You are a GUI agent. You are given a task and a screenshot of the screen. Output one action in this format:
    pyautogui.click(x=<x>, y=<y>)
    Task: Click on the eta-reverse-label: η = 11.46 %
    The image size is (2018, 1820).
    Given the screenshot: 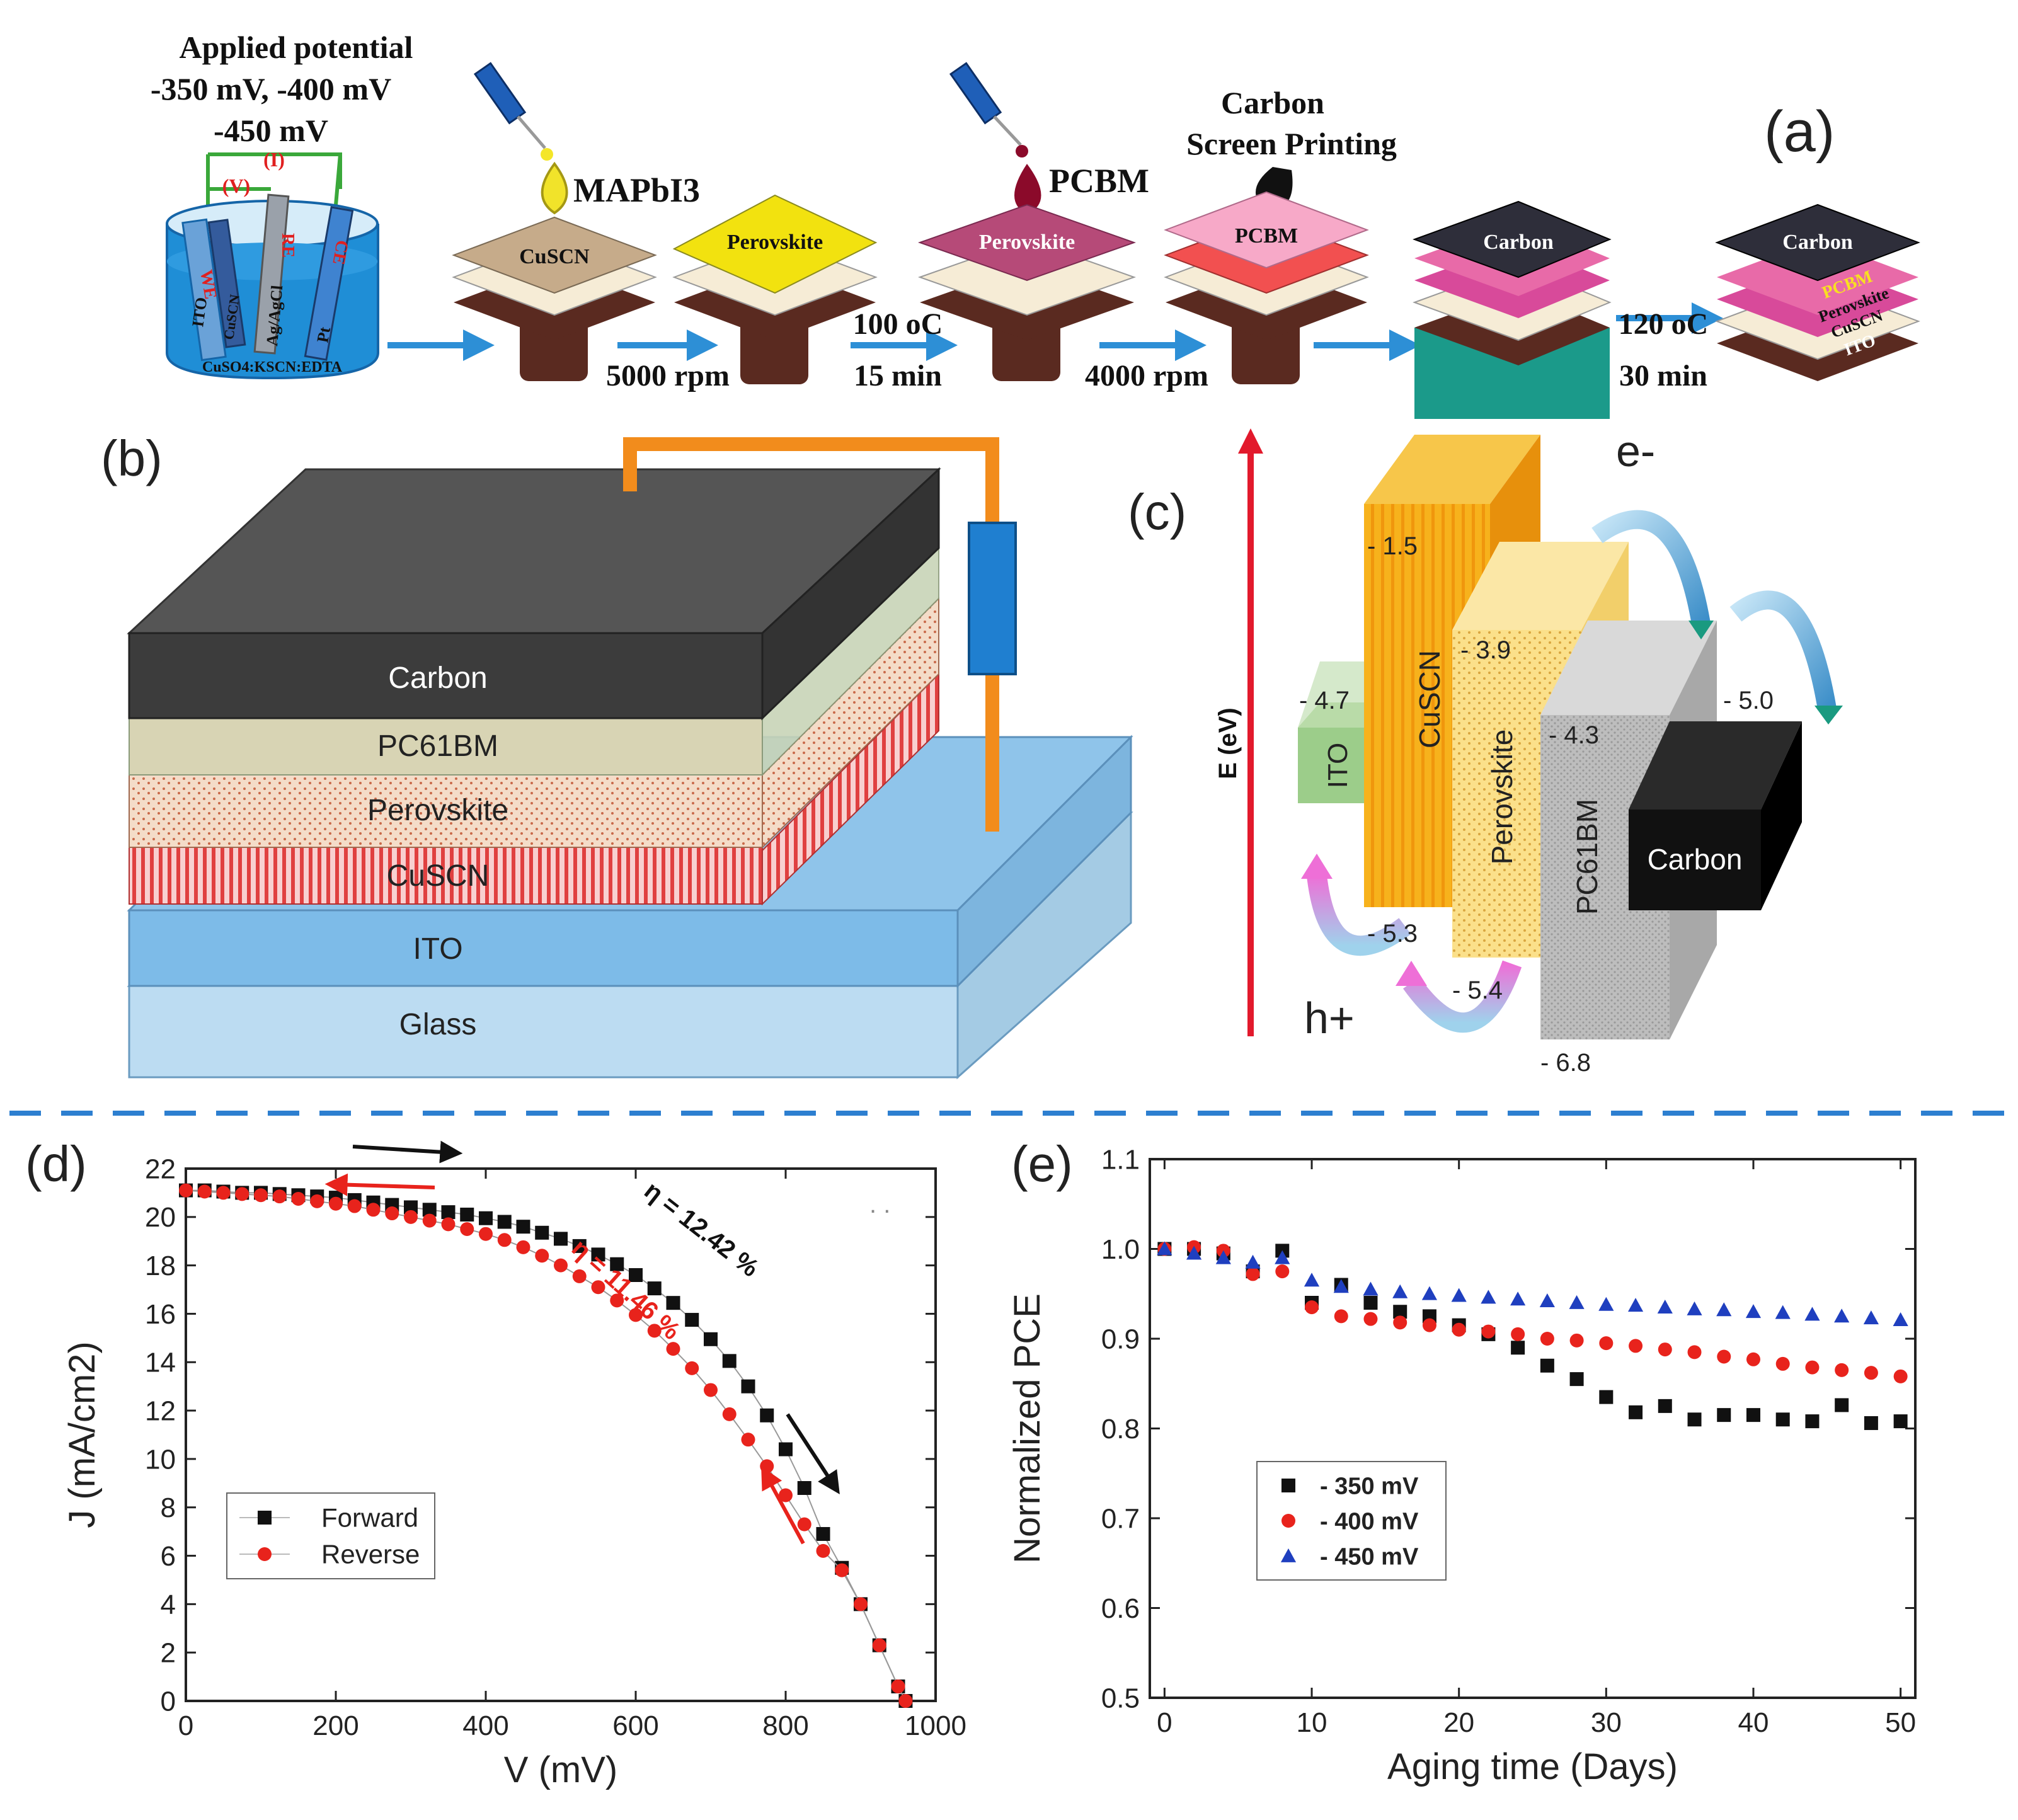 What is the action you would take?
    pyautogui.click(x=625, y=1289)
    